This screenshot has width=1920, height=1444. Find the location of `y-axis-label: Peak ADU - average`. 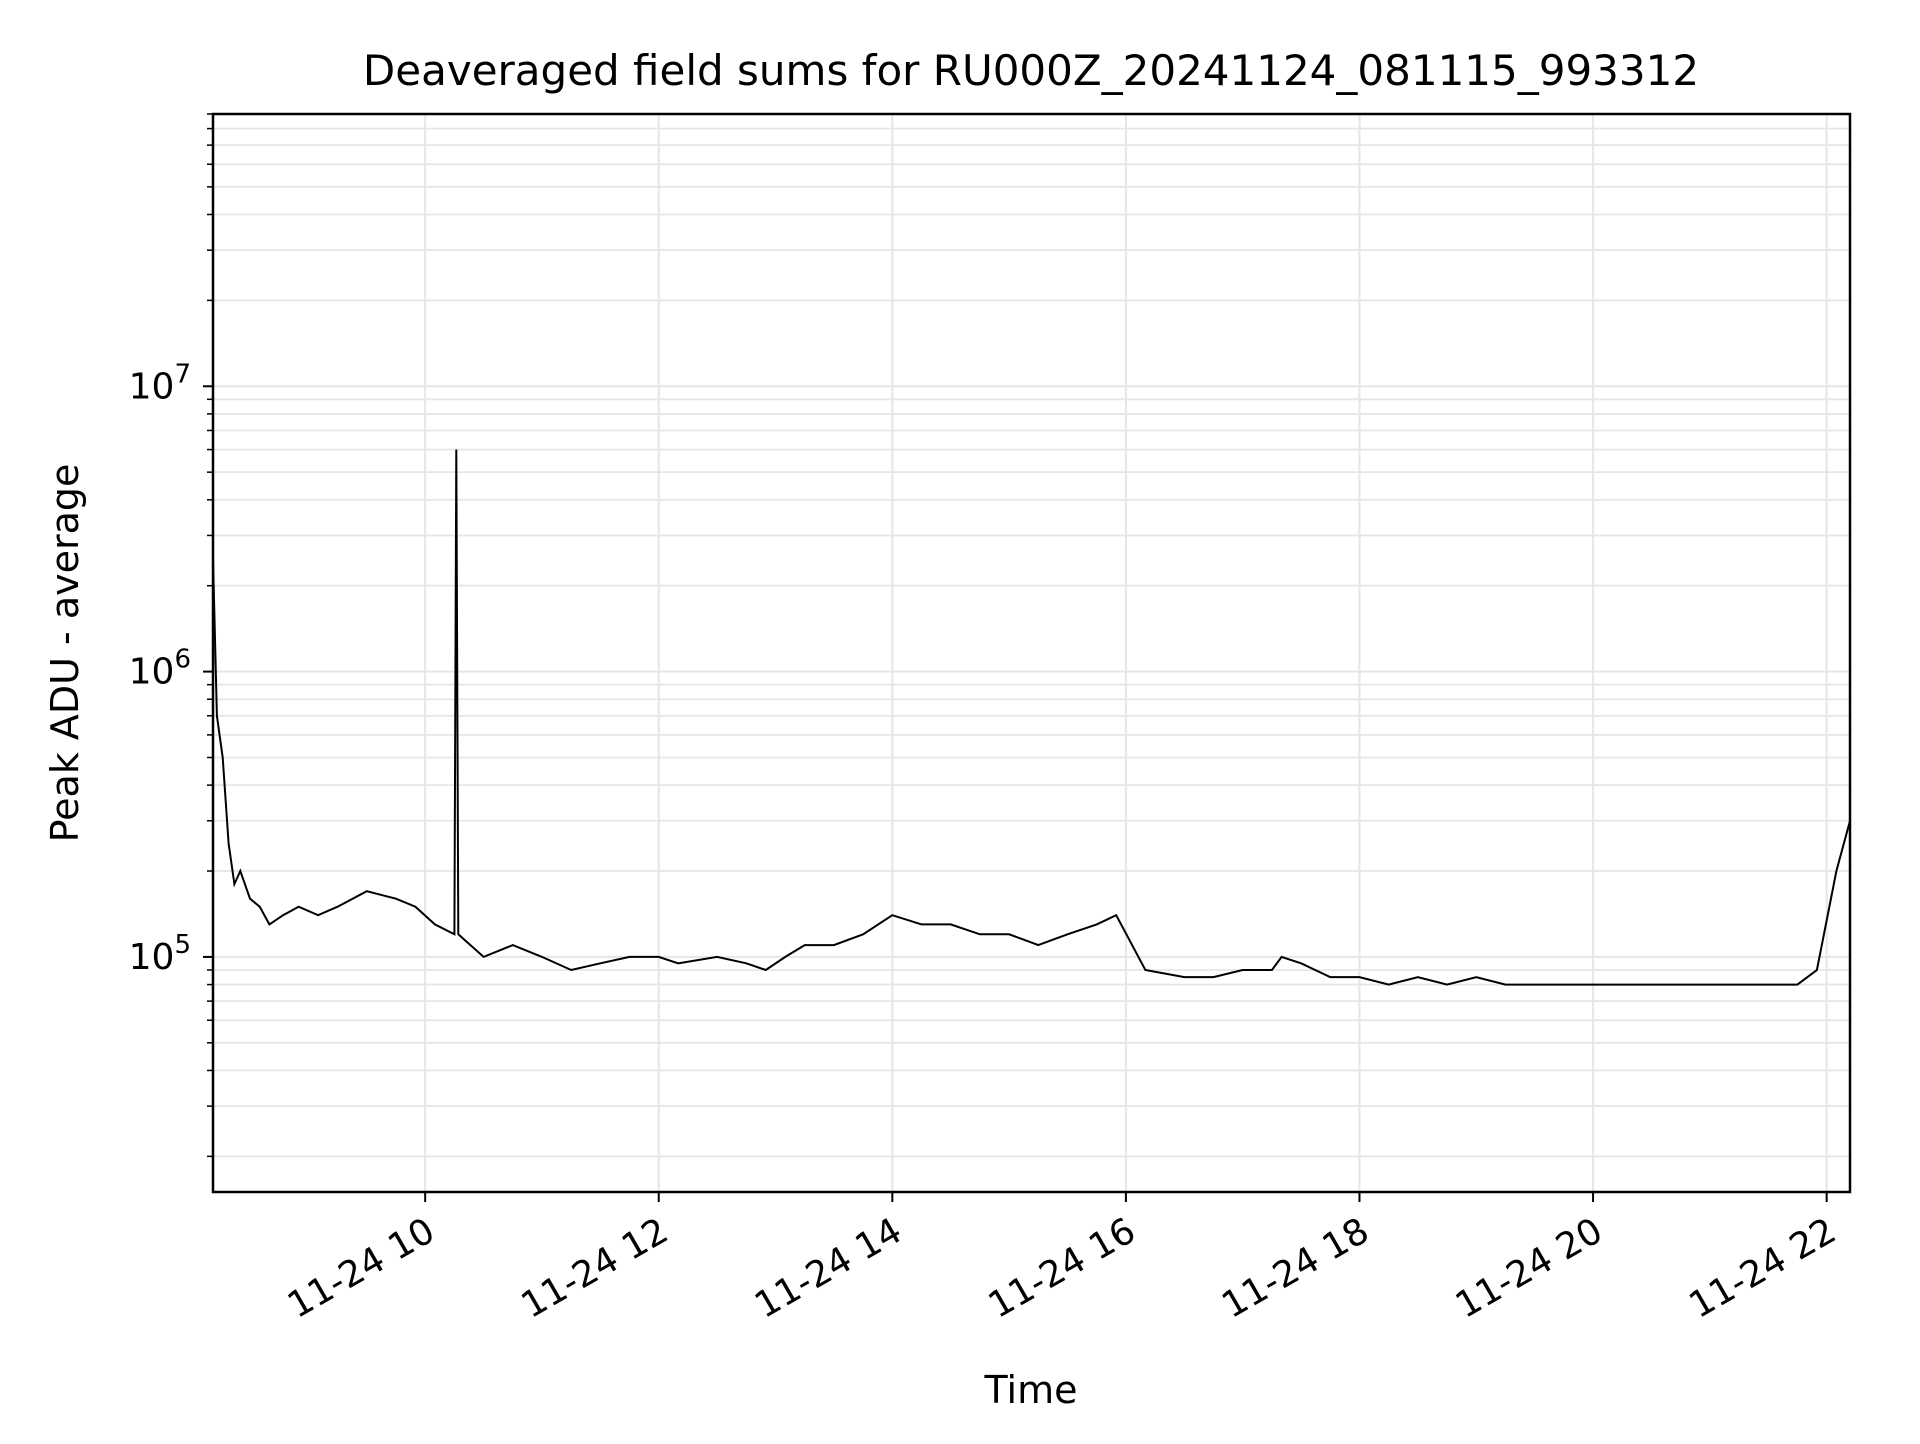

y-axis-label: Peak ADU - average is located at coordinates (65, 653).